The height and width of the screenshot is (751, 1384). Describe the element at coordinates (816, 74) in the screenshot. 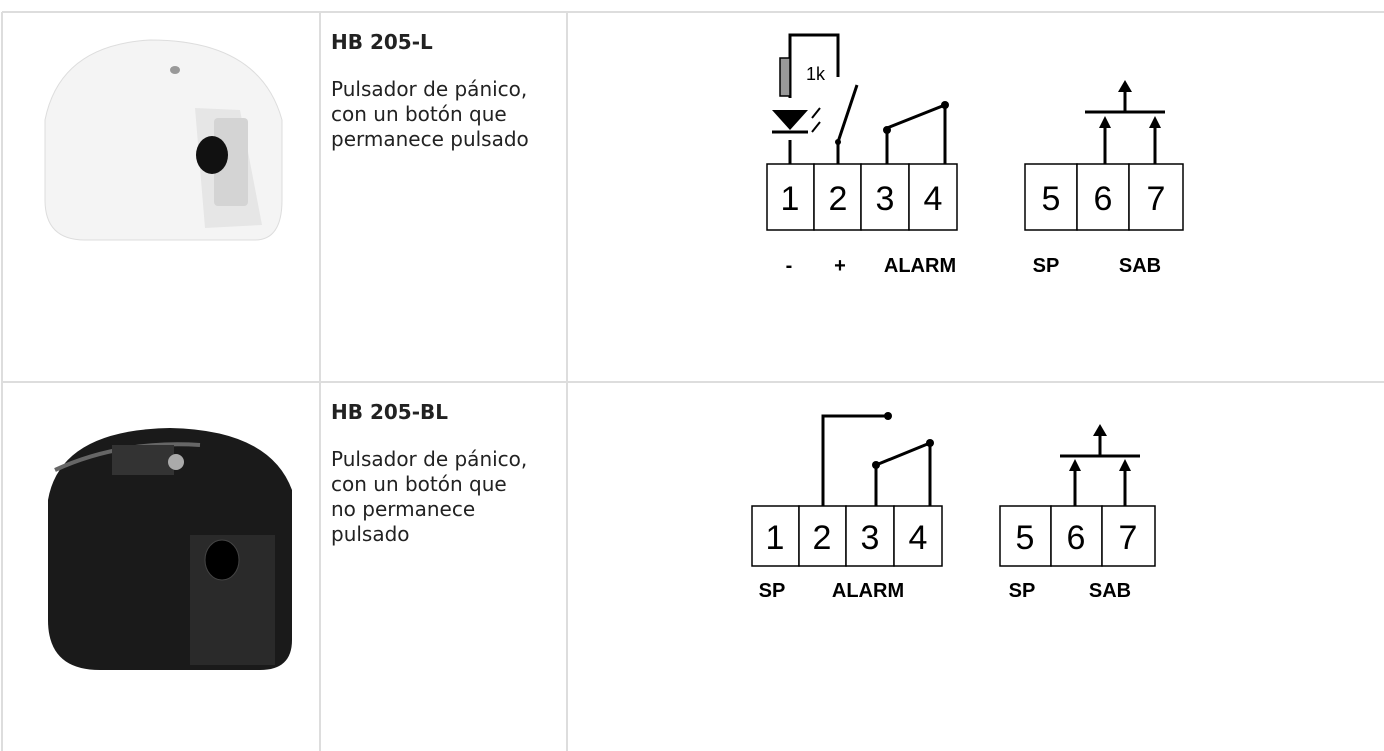

I see `resistor-label: 1k` at that location.